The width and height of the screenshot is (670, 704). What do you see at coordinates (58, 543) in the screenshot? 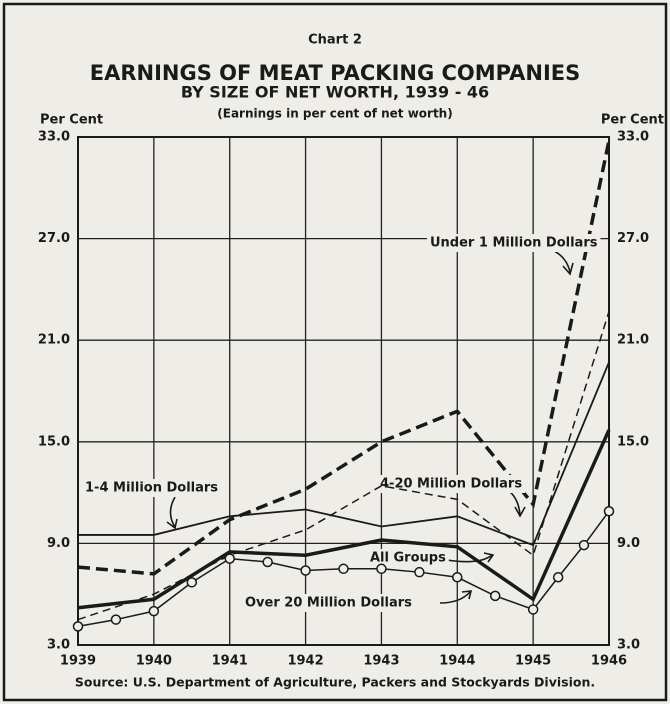
I see `y-tick-label: 9.0` at bounding box center [58, 543].